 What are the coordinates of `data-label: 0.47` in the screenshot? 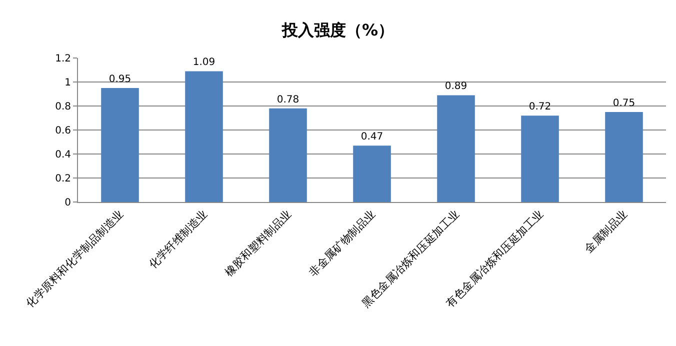 It's located at (372, 137).